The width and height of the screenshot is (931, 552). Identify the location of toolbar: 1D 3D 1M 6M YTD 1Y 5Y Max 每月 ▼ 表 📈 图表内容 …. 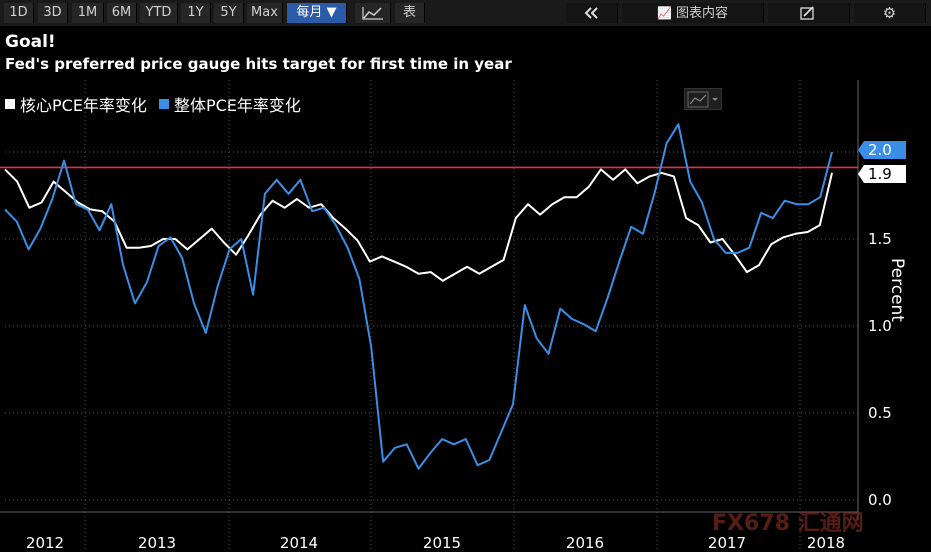
(465, 13).